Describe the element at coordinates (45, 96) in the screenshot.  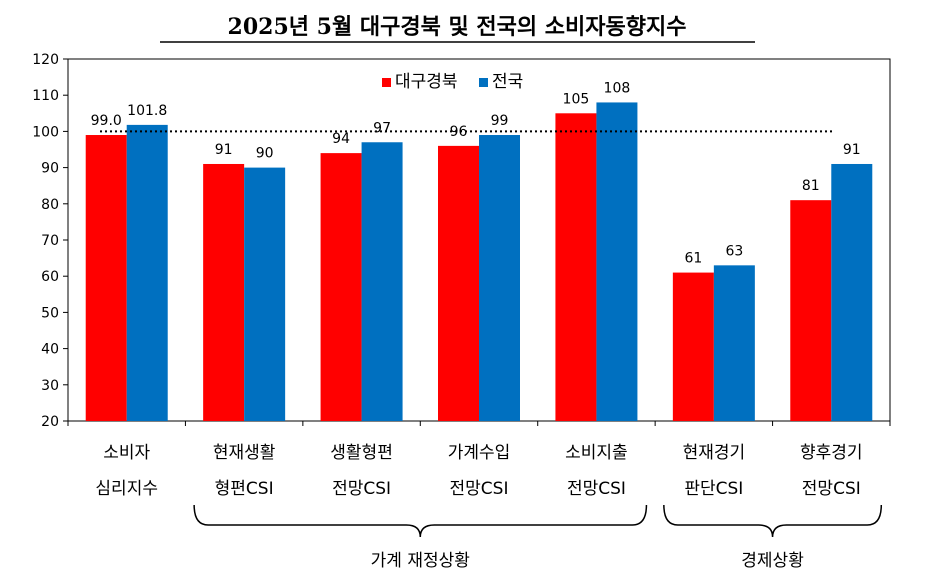
I see `y-tick-label: 110` at that location.